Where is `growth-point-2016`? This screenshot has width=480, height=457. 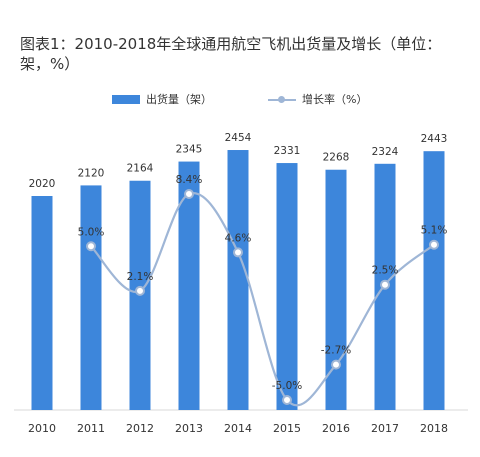 growth-point-2016 is located at coordinates (336, 364).